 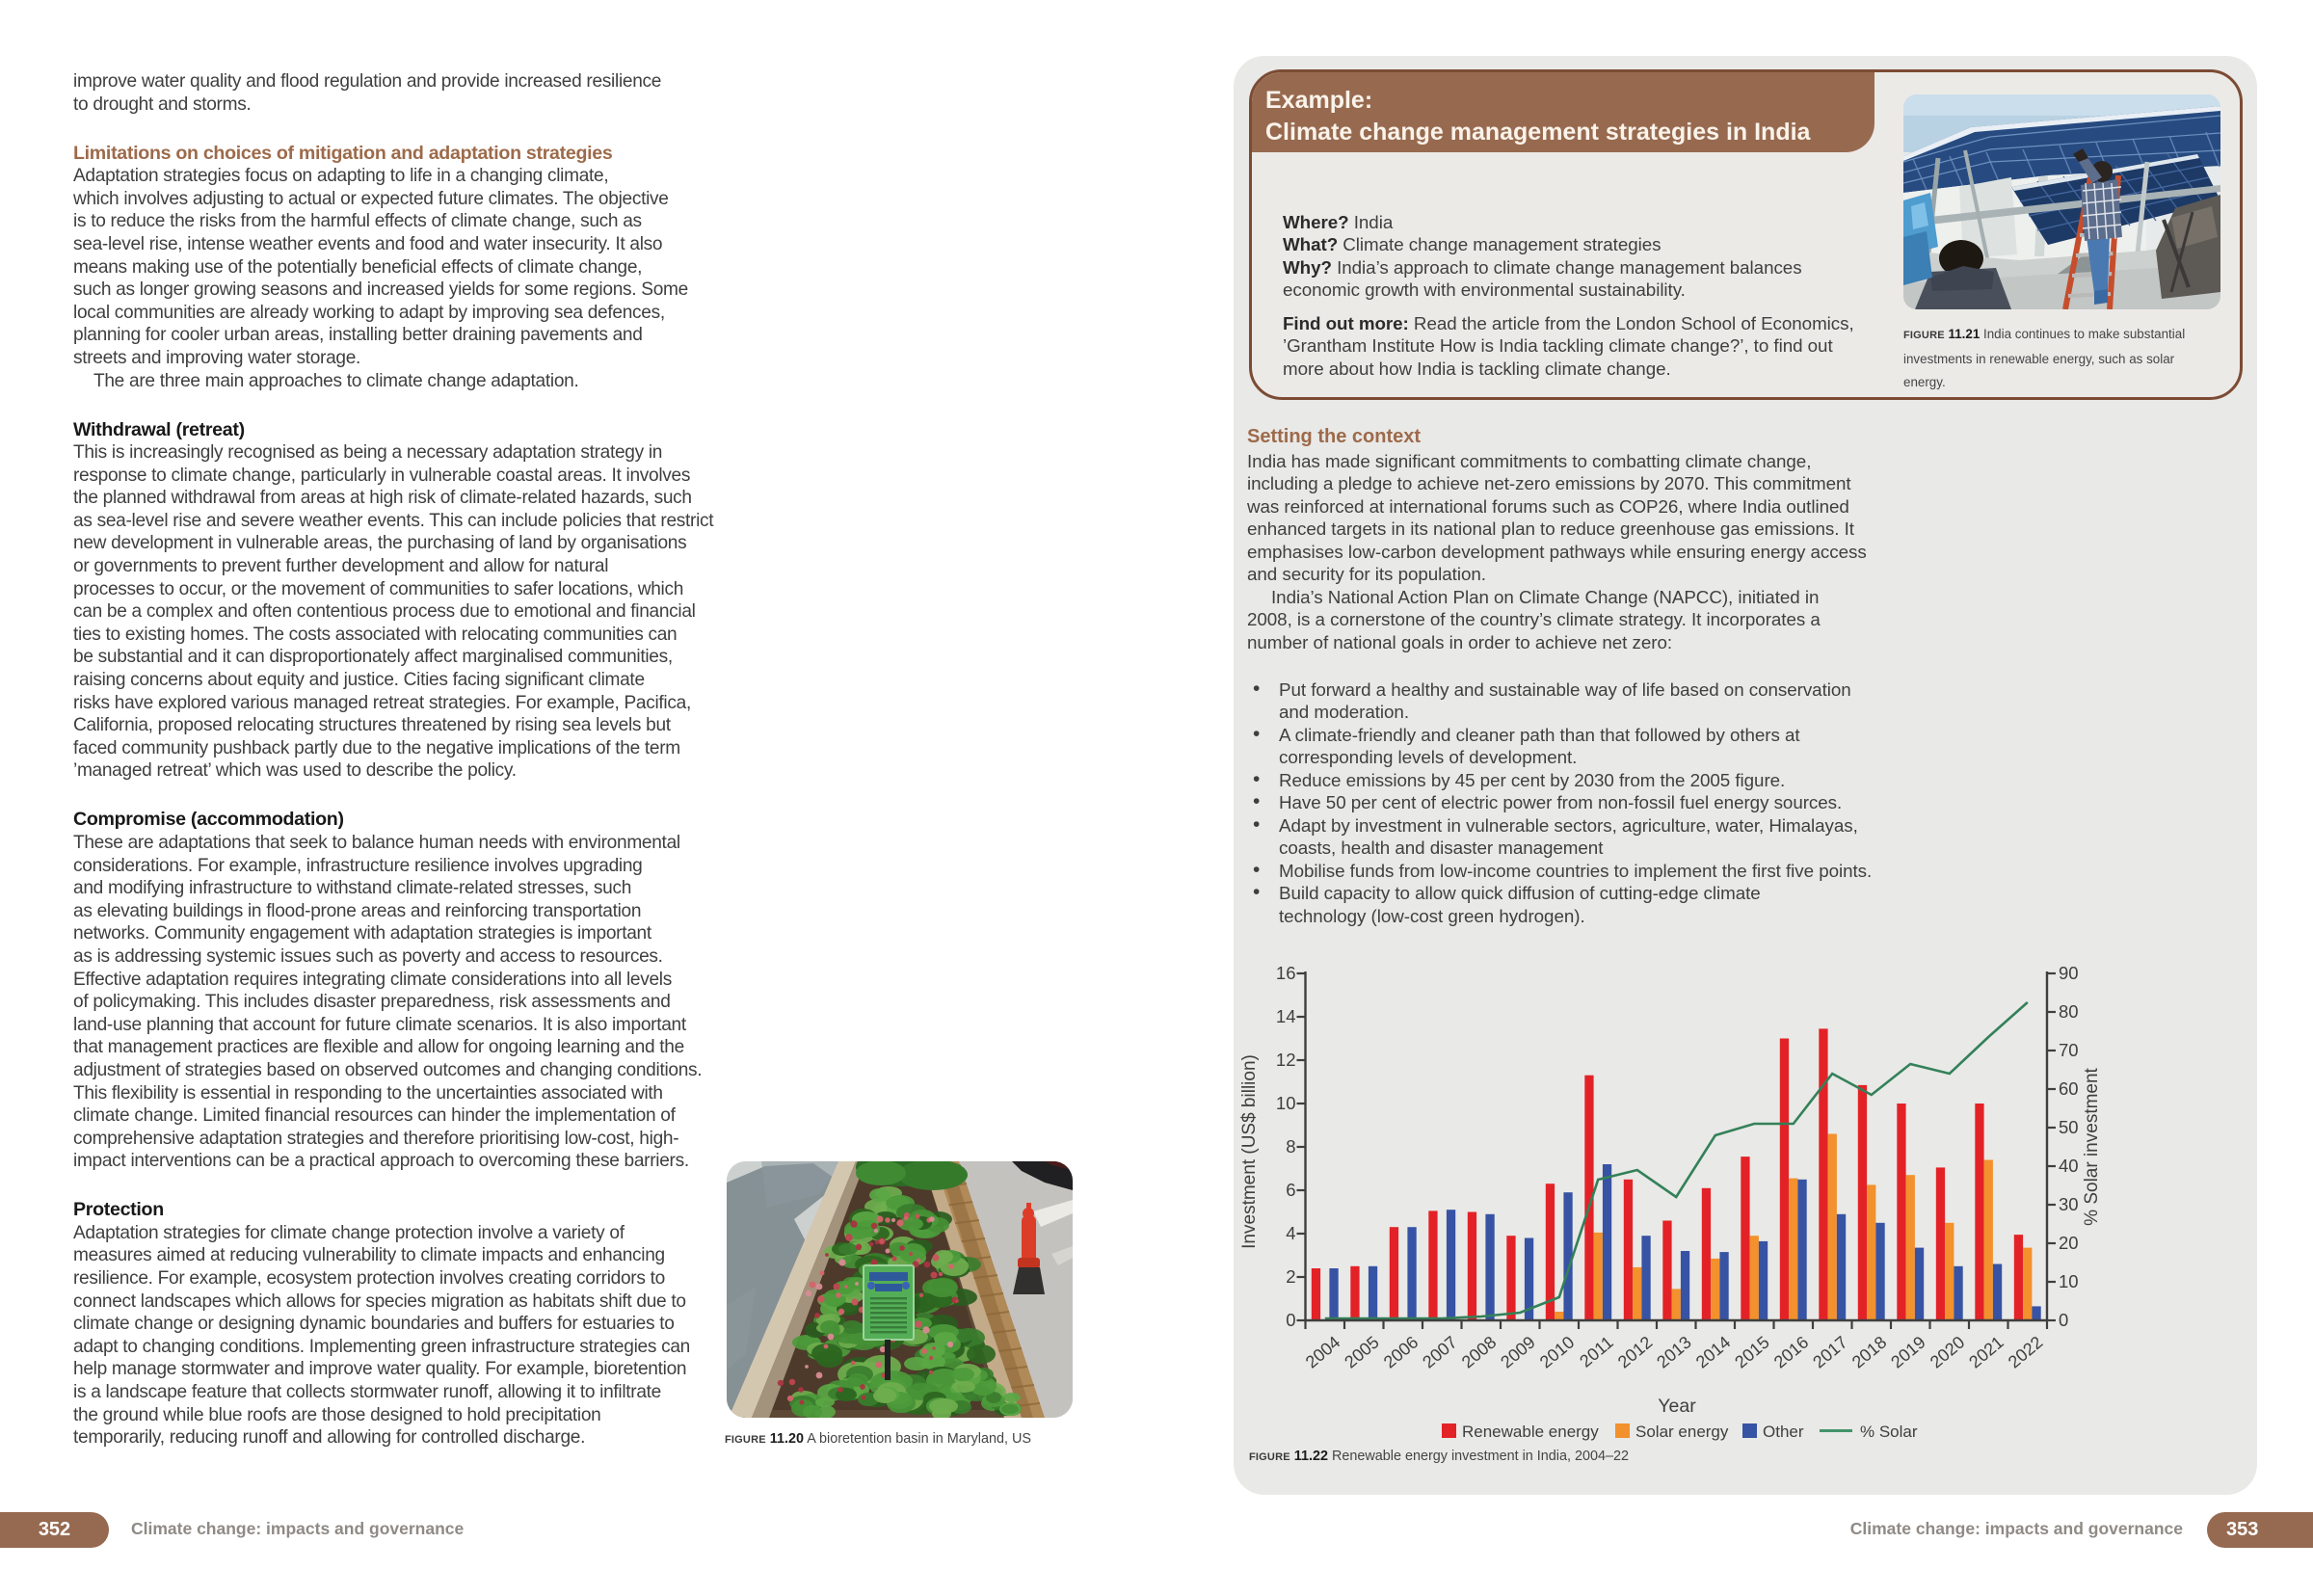 What do you see at coordinates (1440, 1351) in the screenshot?
I see `svg-text: 2007` at bounding box center [1440, 1351].